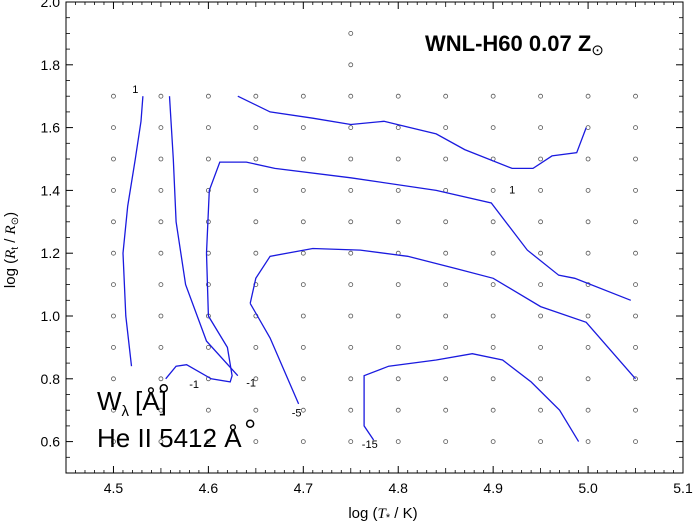 This screenshot has width=697, height=525. What do you see at coordinates (11, 250) in the screenshot?
I see `y-axis-label: log (Rt / R⊙)` at bounding box center [11, 250].